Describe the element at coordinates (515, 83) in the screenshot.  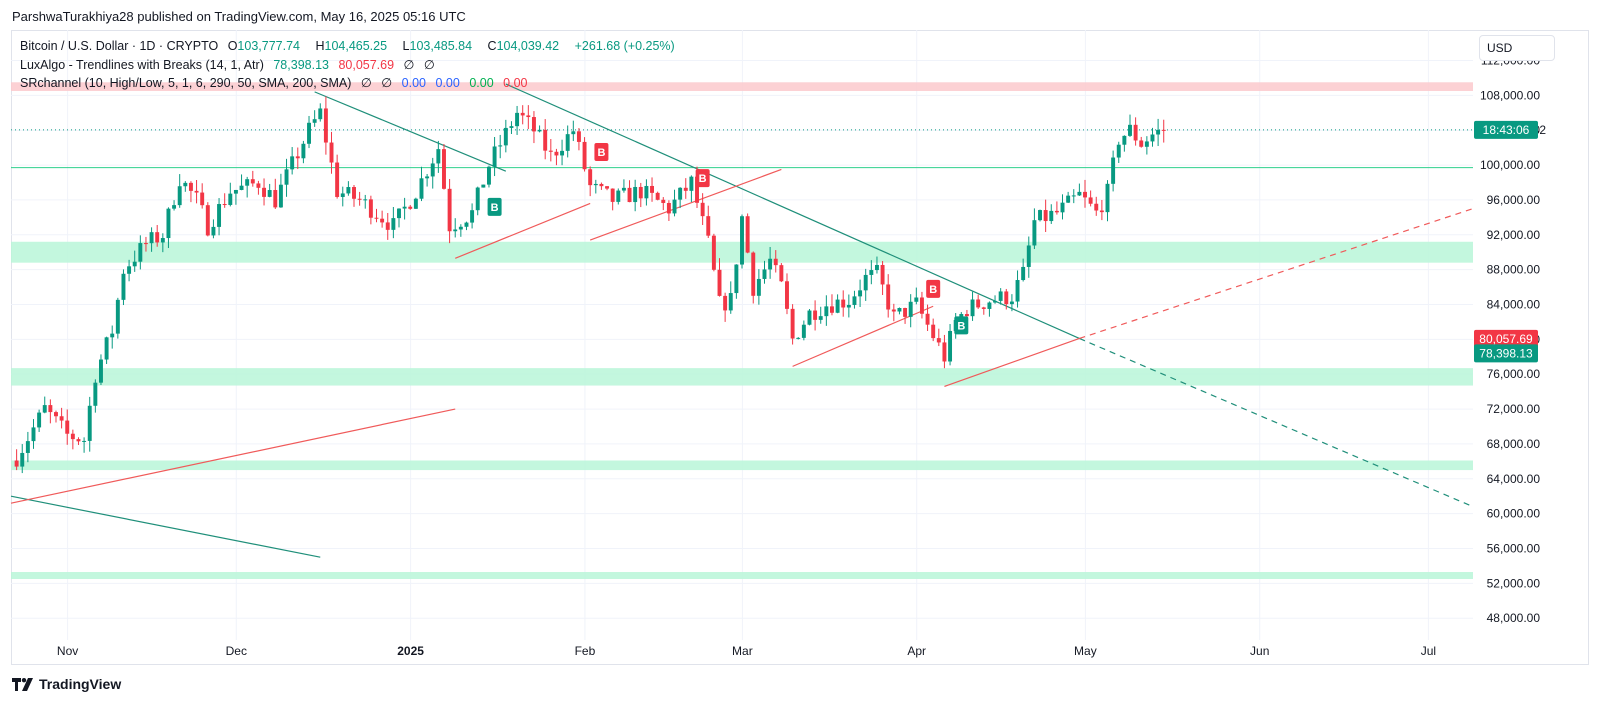
I see `indicator-2-value-6: 0.00` at that location.